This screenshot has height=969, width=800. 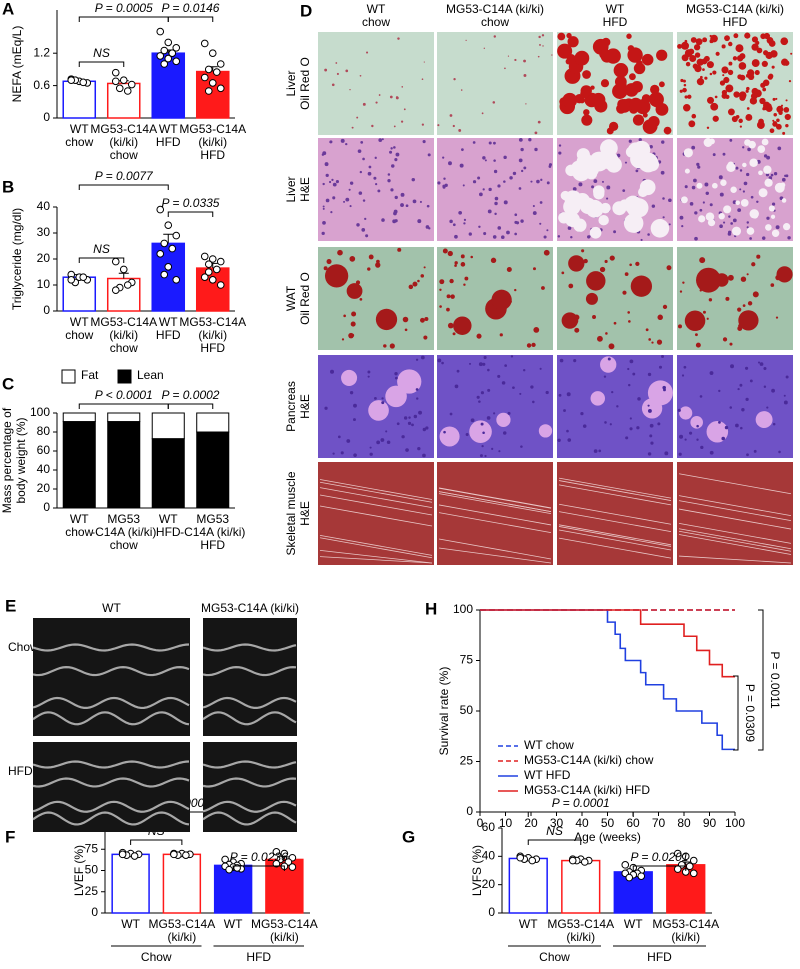 I want to click on x-tick-label: 30, so click(x=557, y=823).